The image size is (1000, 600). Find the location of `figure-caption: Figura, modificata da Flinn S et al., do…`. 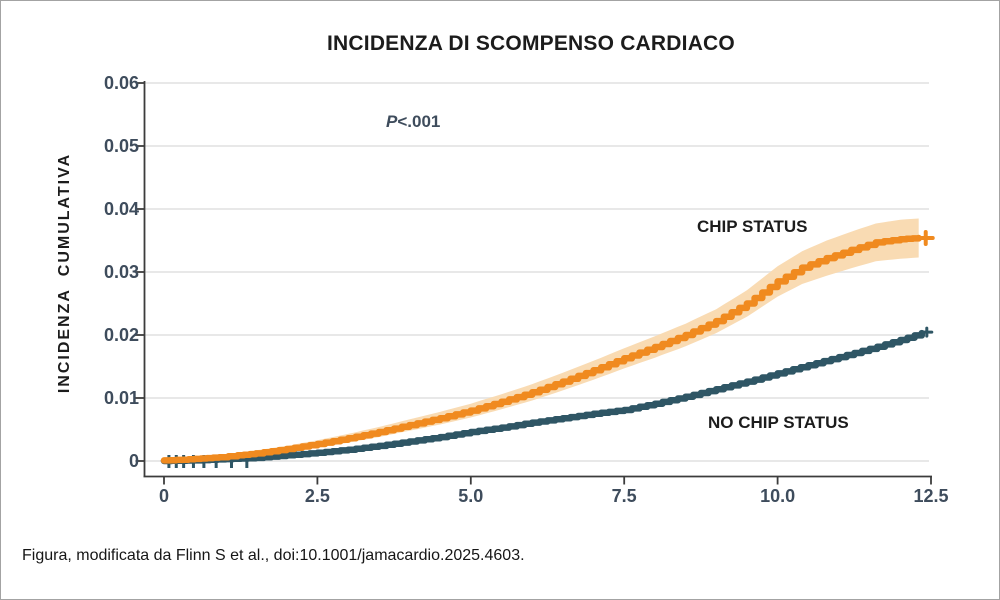

figure-caption: Figura, modificata da Flinn S et al., do… is located at coordinates (273, 555).